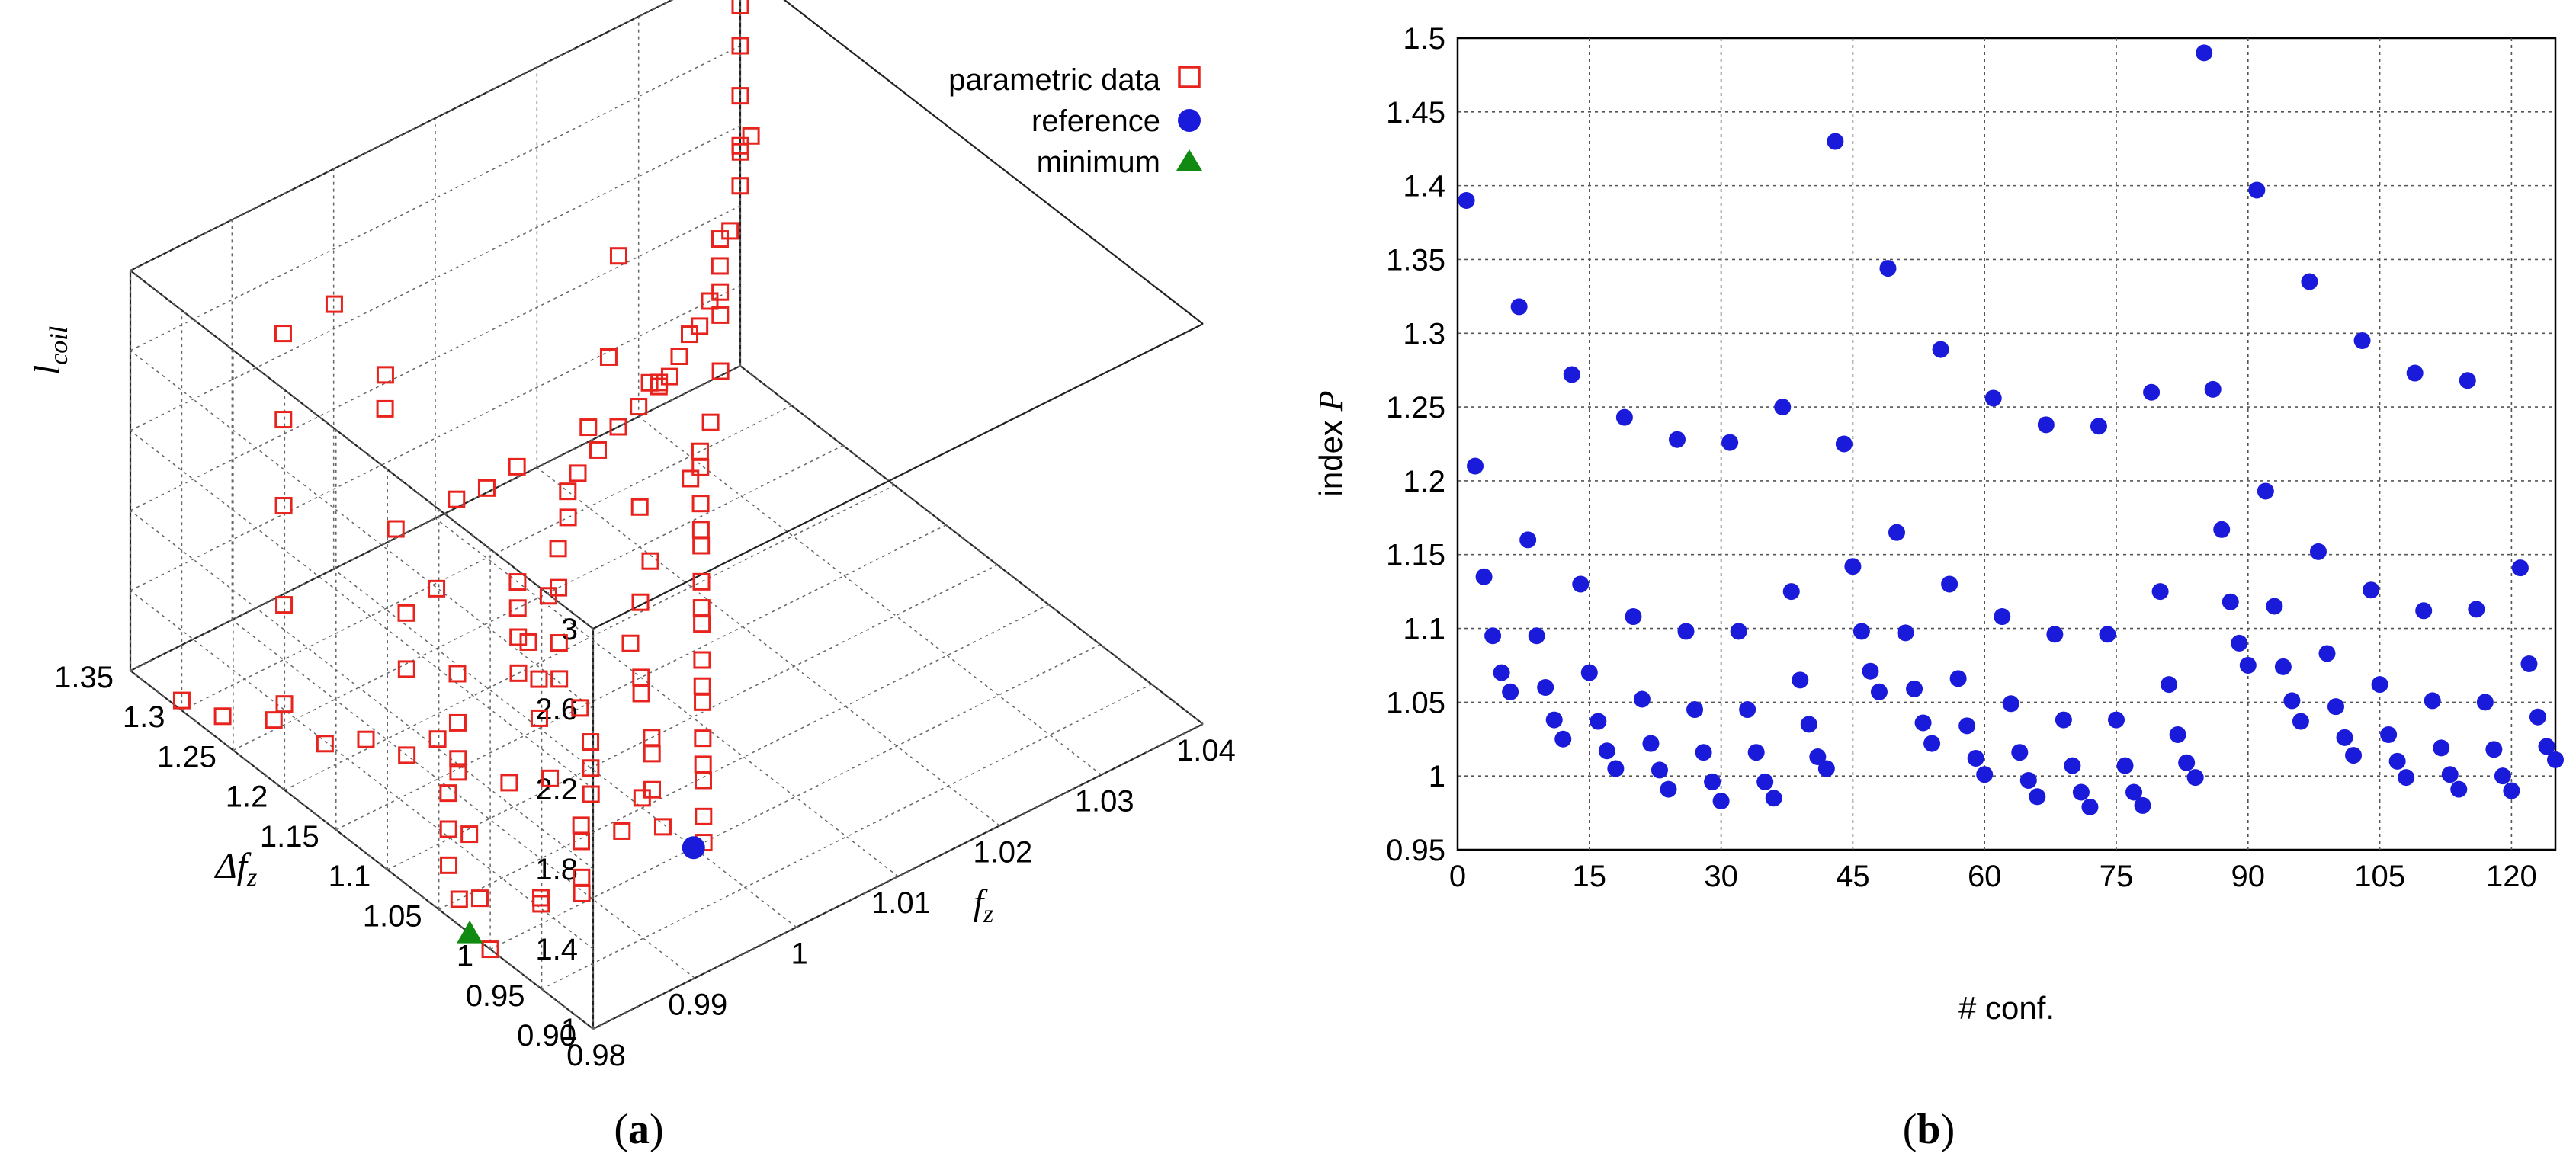 The width and height of the screenshot is (2576, 1163). I want to click on panel-a-ytick-label: 1.05, so click(392, 916).